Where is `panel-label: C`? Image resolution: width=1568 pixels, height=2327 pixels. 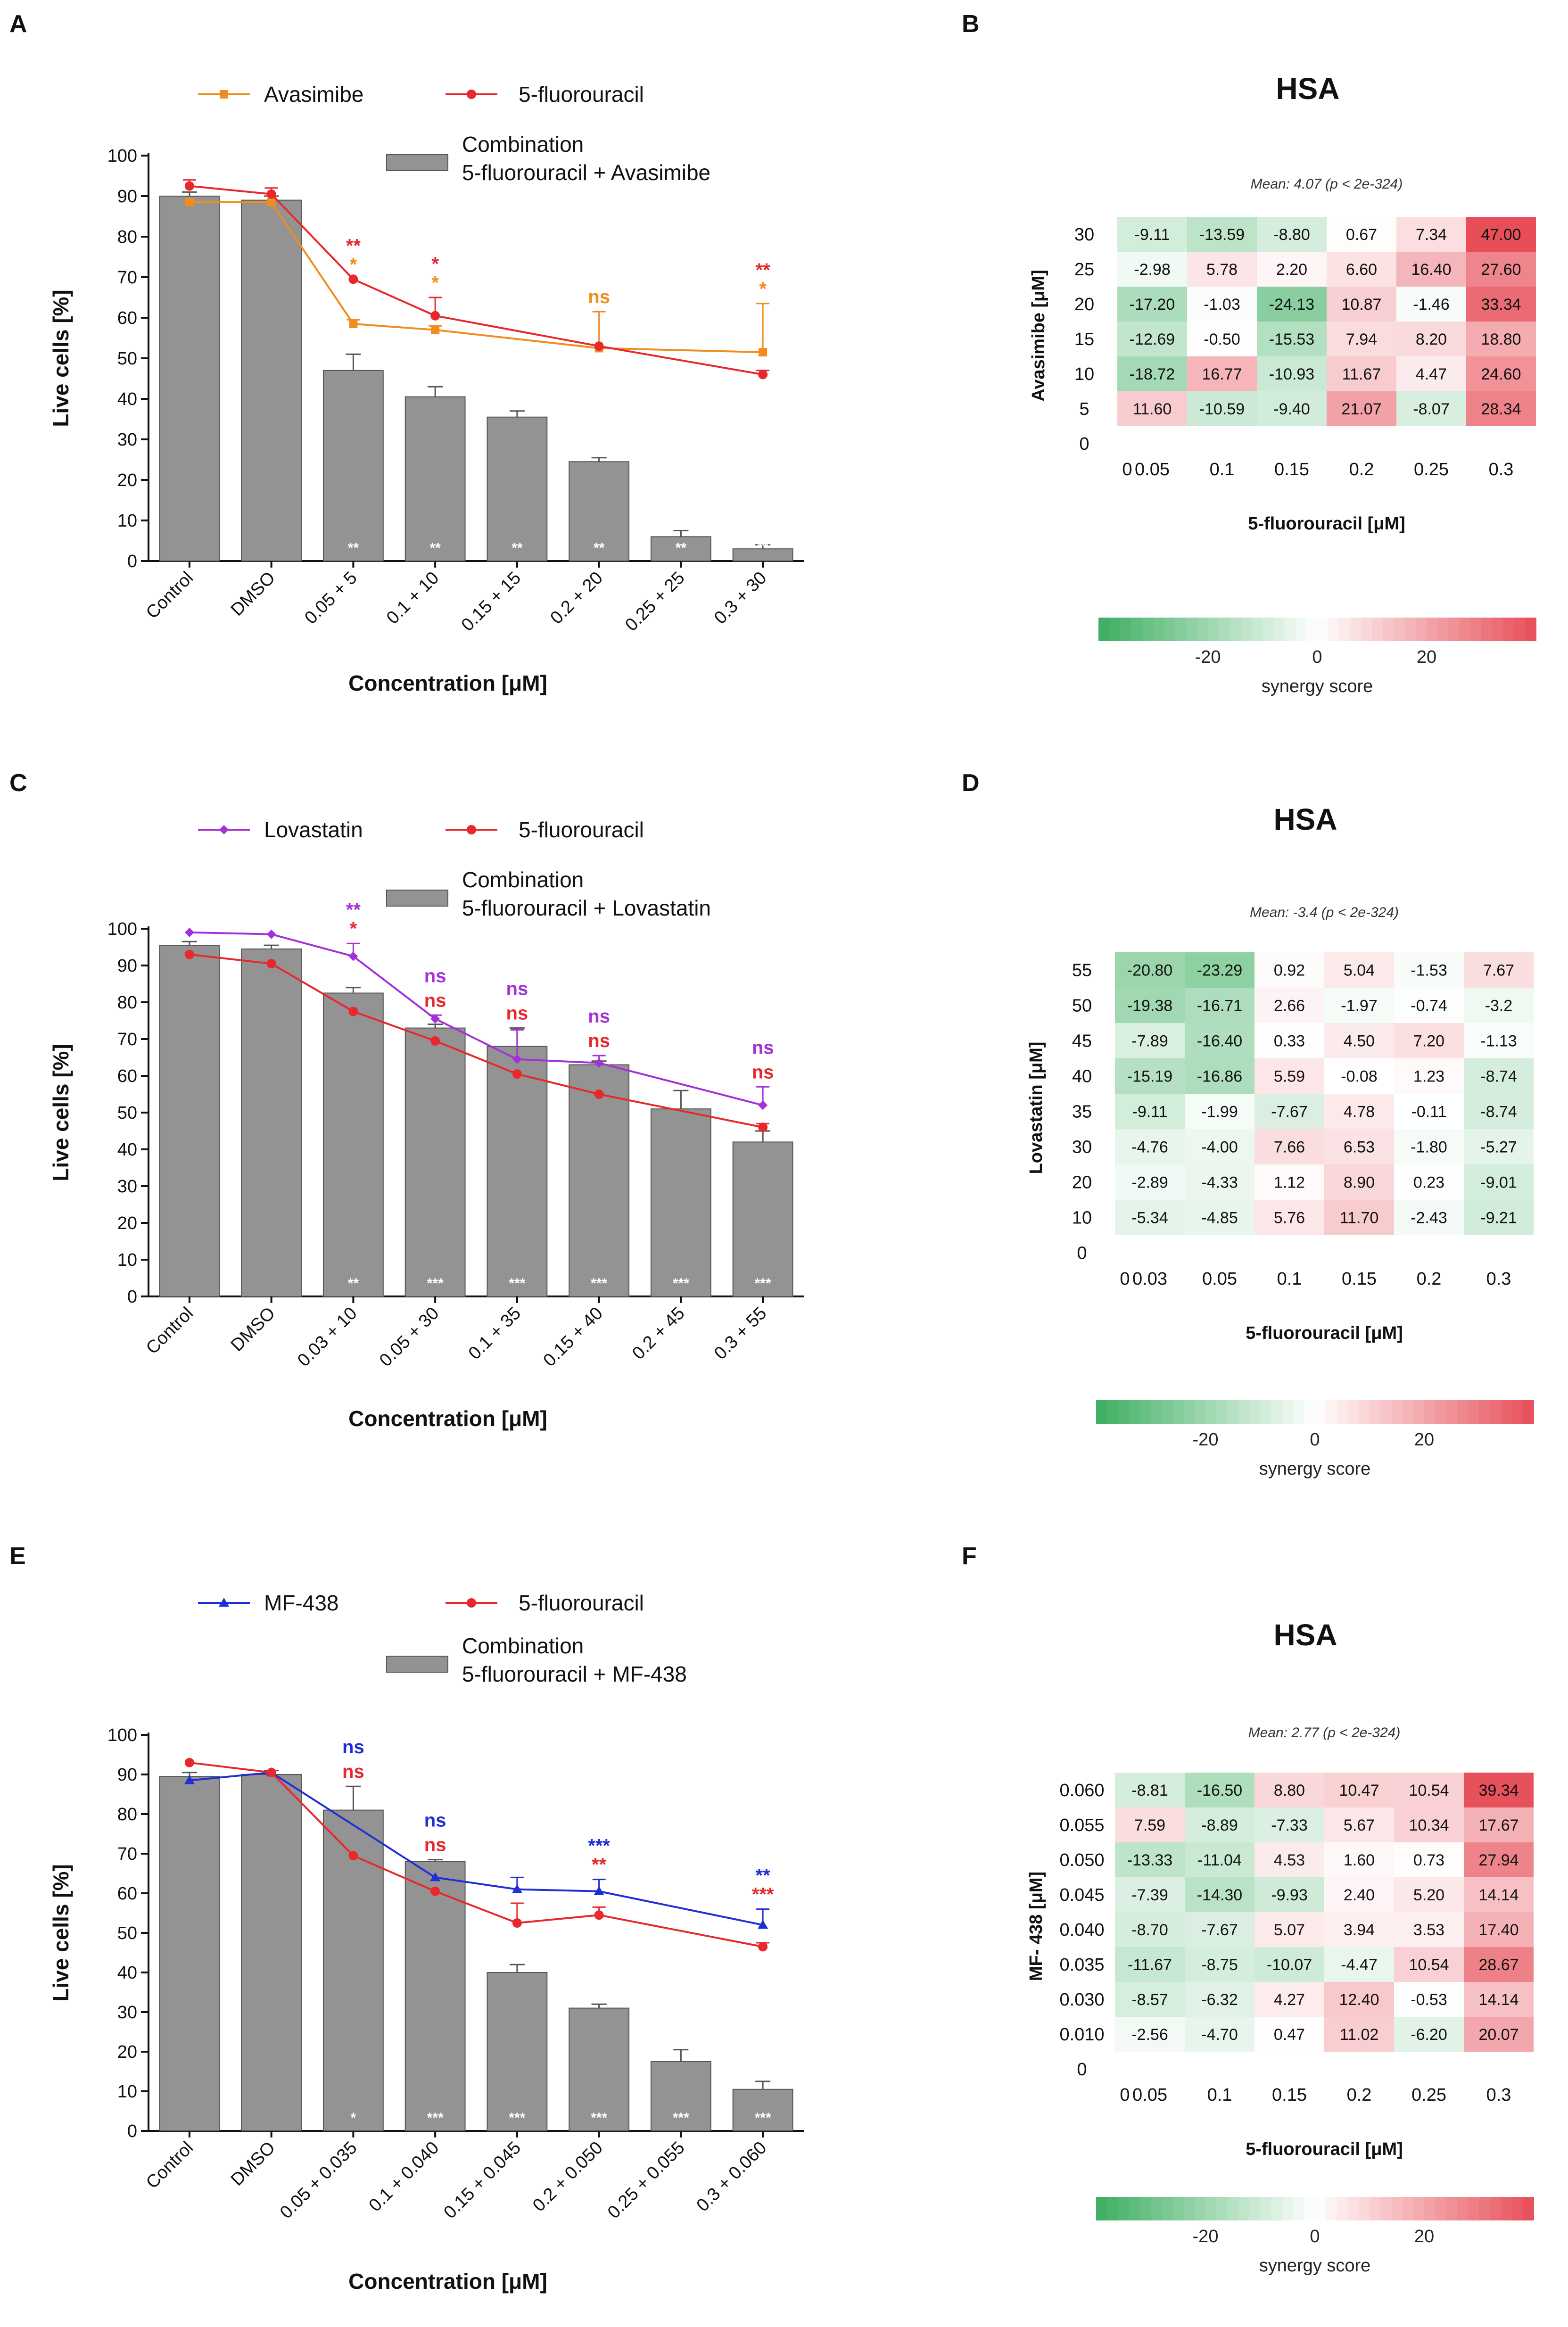 panel-label: C is located at coordinates (18, 783).